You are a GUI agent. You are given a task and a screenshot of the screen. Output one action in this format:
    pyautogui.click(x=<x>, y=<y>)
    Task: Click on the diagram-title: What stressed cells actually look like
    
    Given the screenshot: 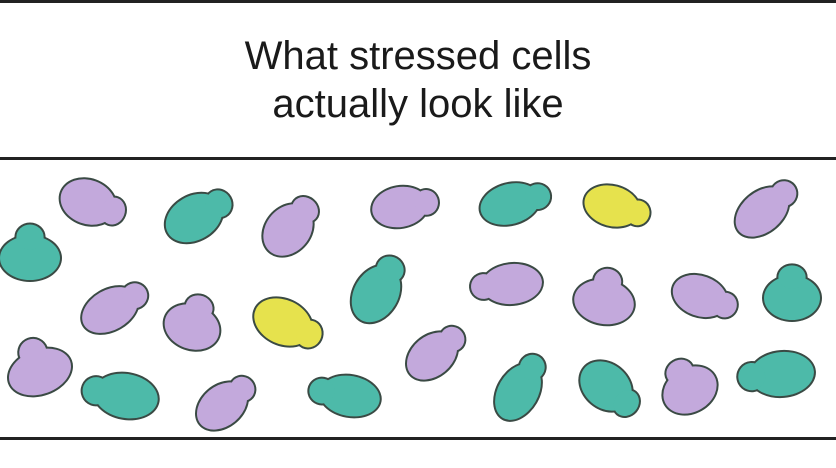 What is the action you would take?
    pyautogui.click(x=418, y=80)
    